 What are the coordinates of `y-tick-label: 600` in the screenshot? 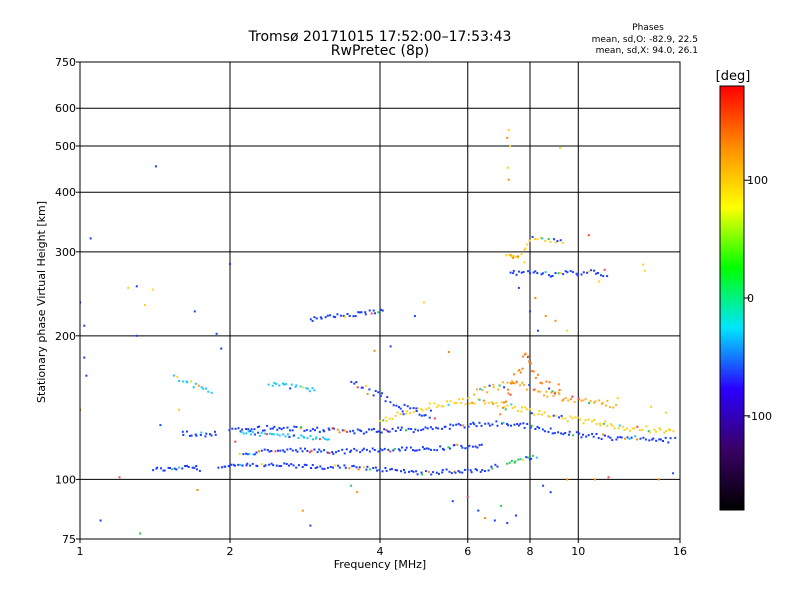 It's located at (65, 108).